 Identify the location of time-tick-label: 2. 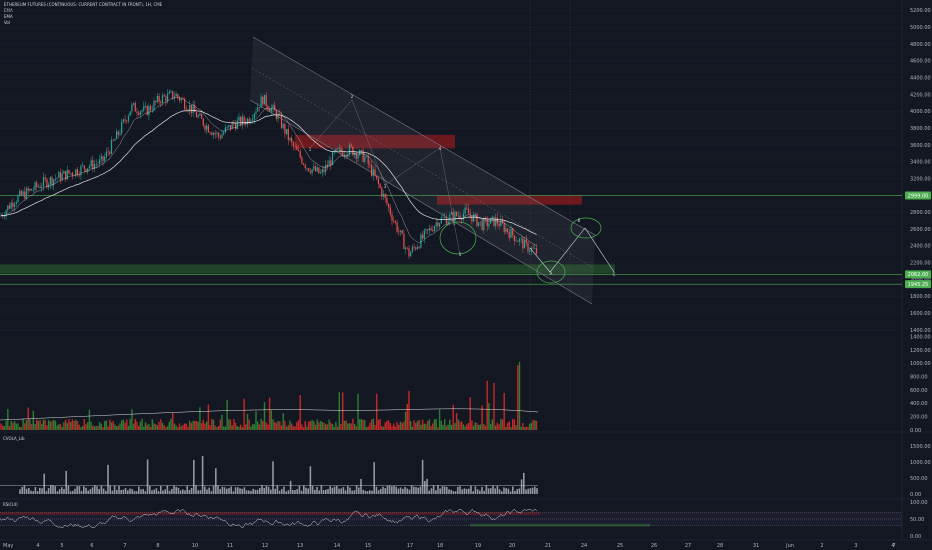
(821, 546).